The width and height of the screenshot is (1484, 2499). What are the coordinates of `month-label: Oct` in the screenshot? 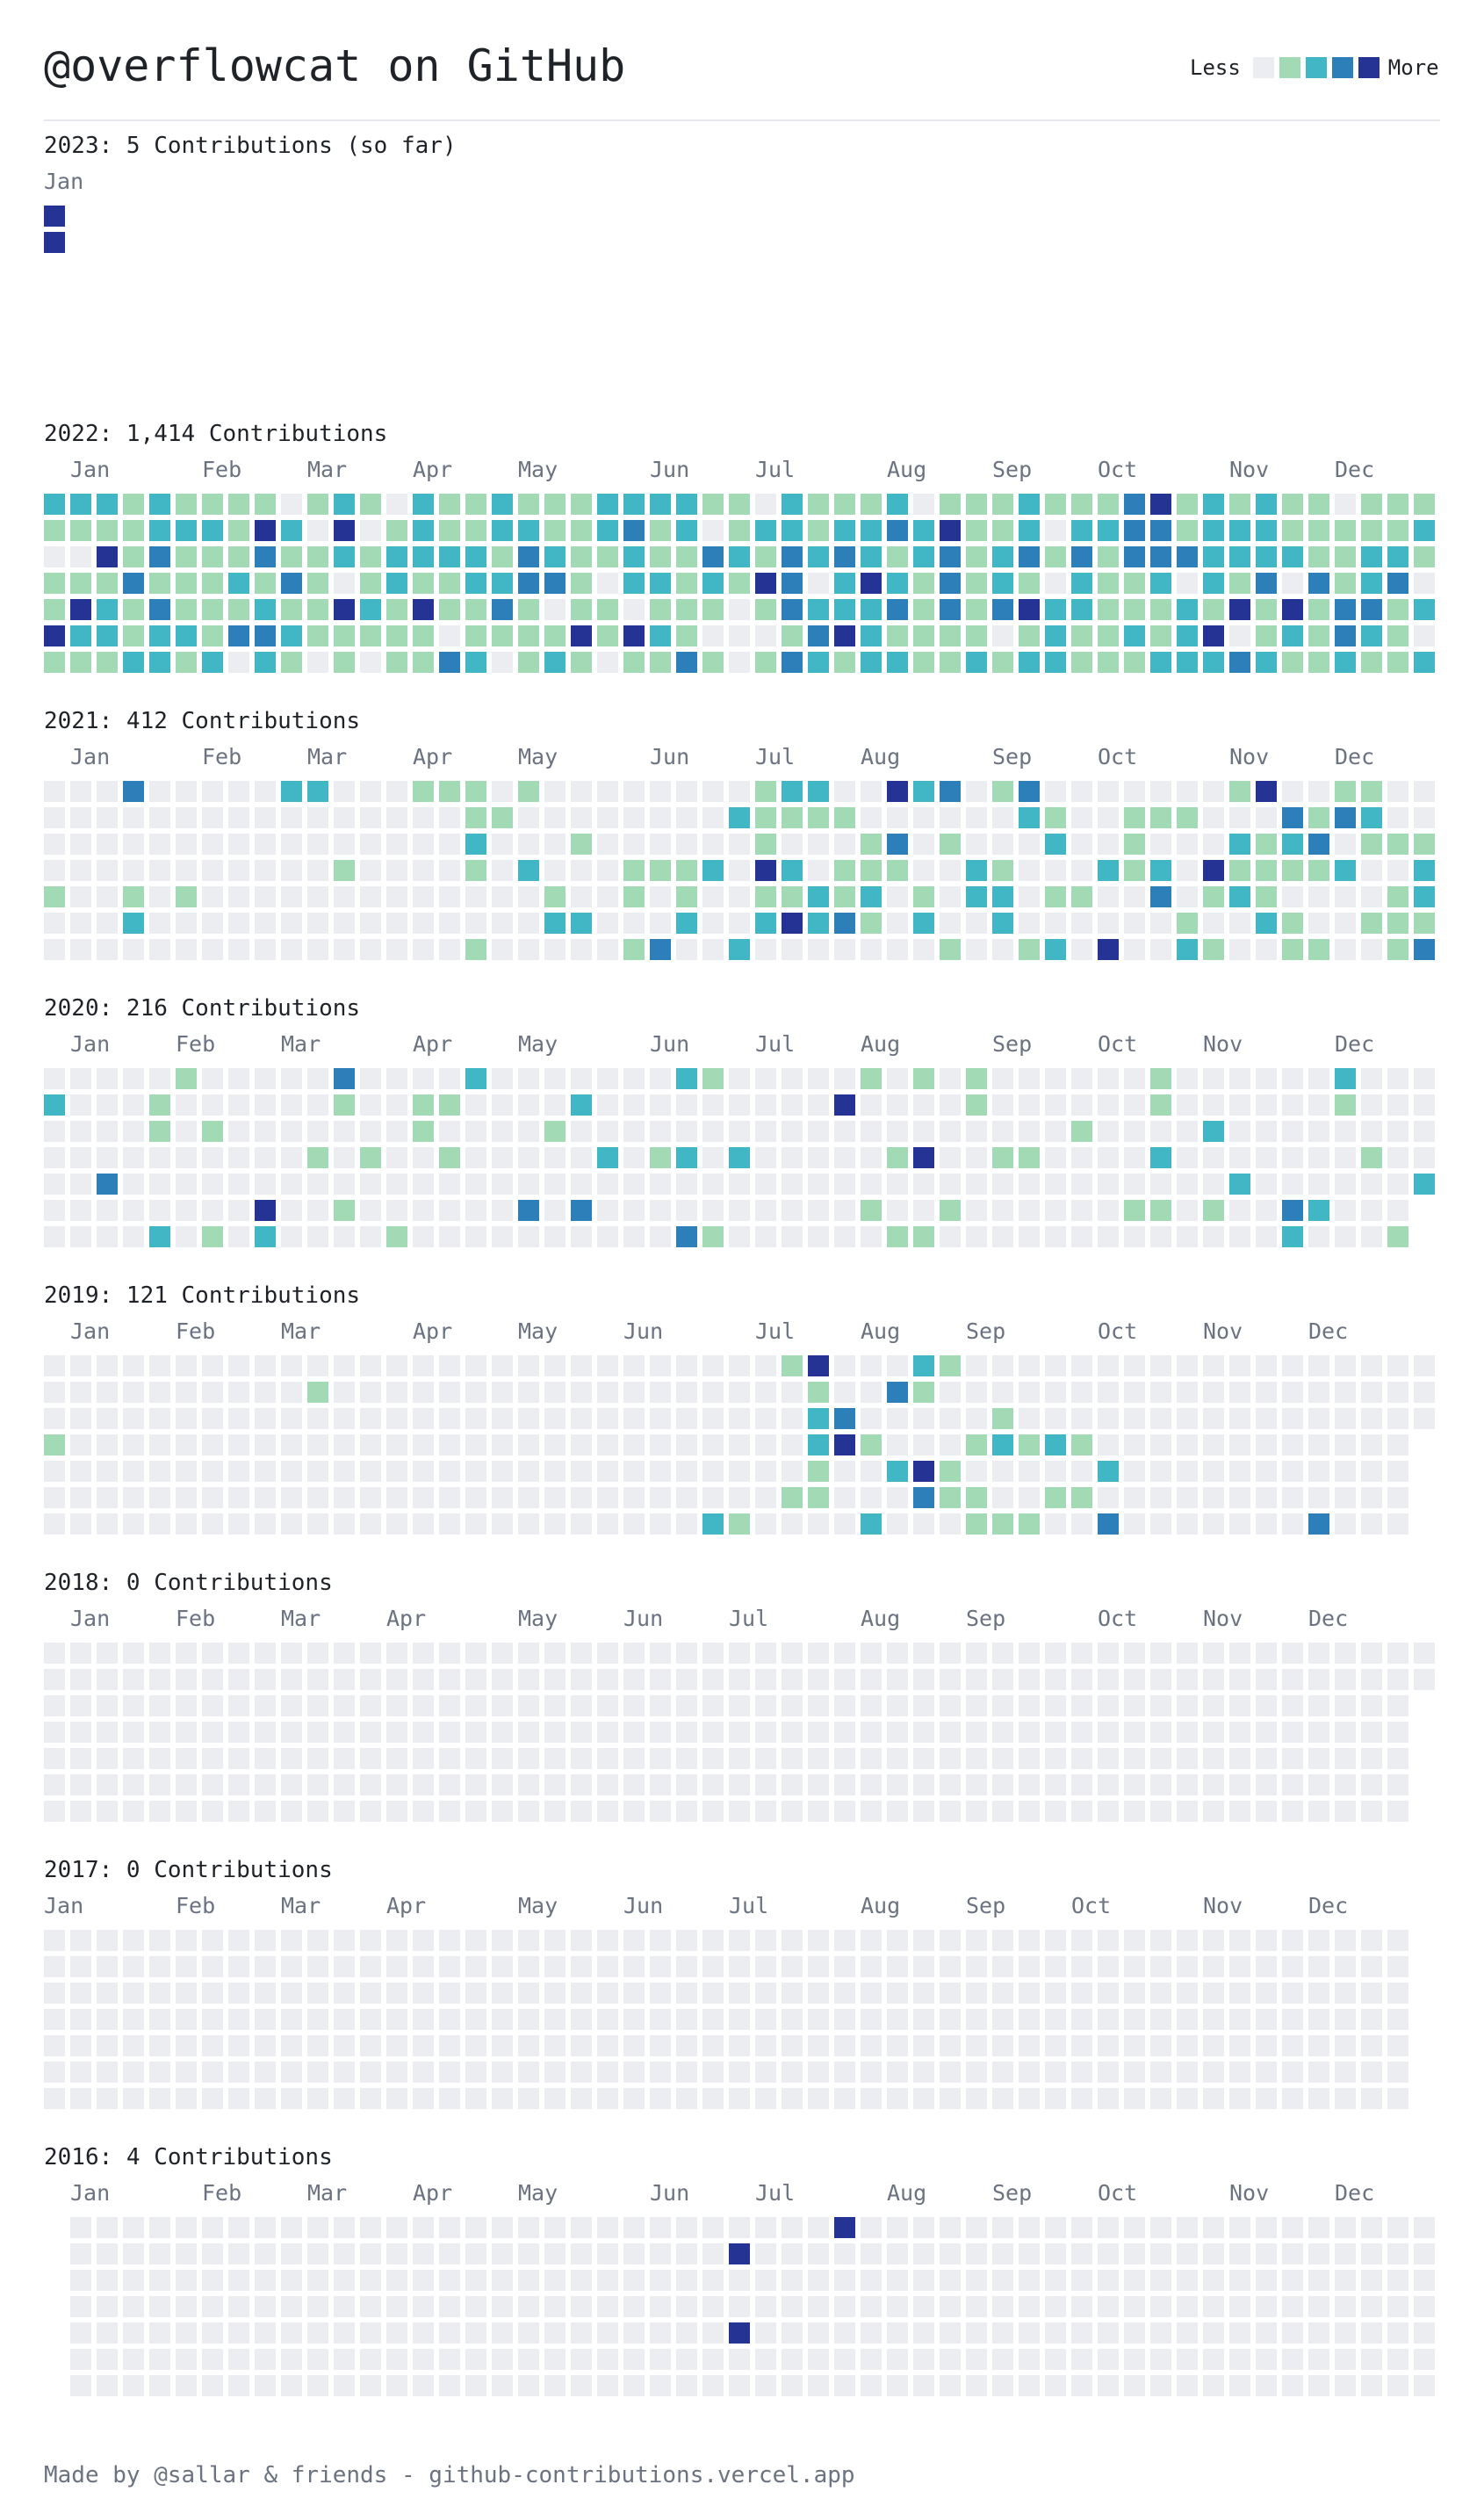 It's located at (1118, 2193).